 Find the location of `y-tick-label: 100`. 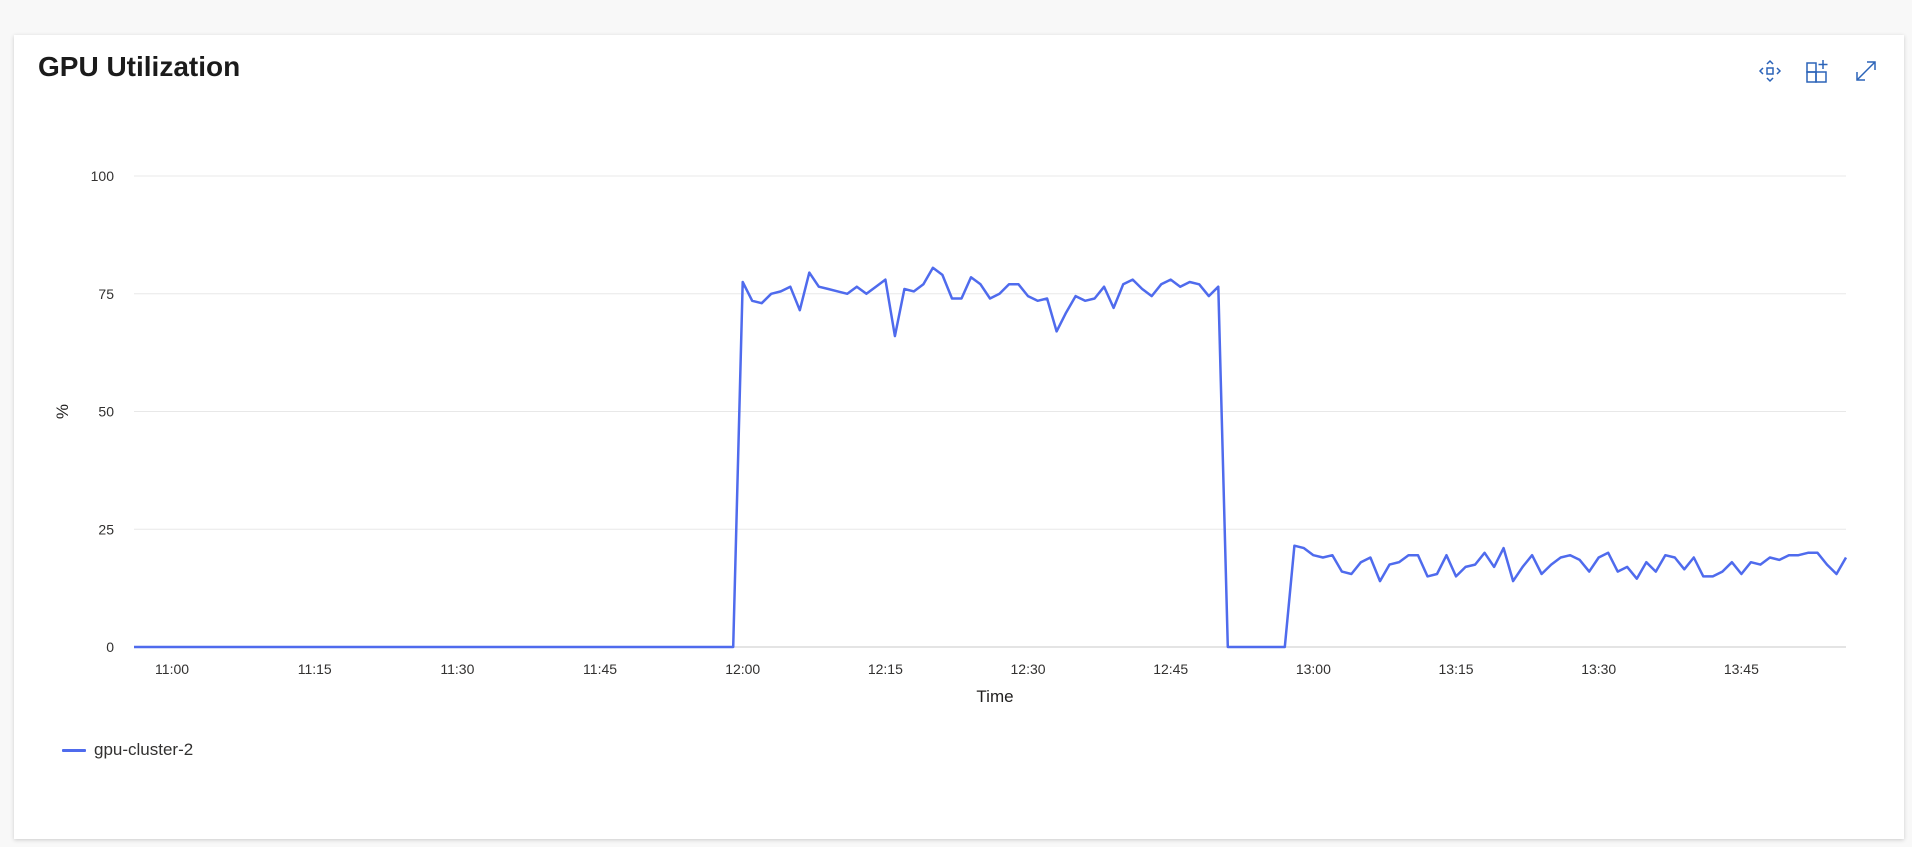

y-tick-label: 100 is located at coordinates (103, 176).